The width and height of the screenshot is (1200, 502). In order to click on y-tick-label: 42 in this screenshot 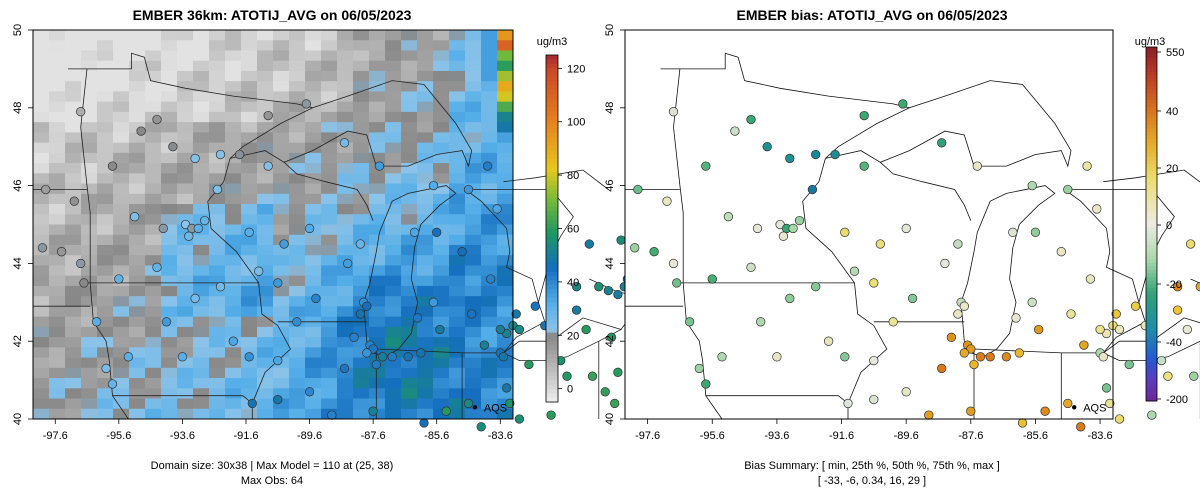, I will do `click(610, 341)`.